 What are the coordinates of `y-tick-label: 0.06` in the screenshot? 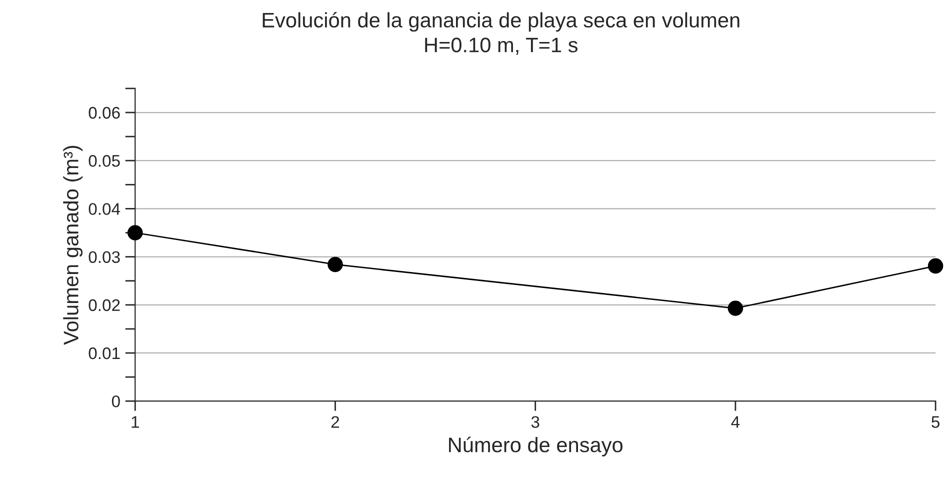 It's located at (104, 112).